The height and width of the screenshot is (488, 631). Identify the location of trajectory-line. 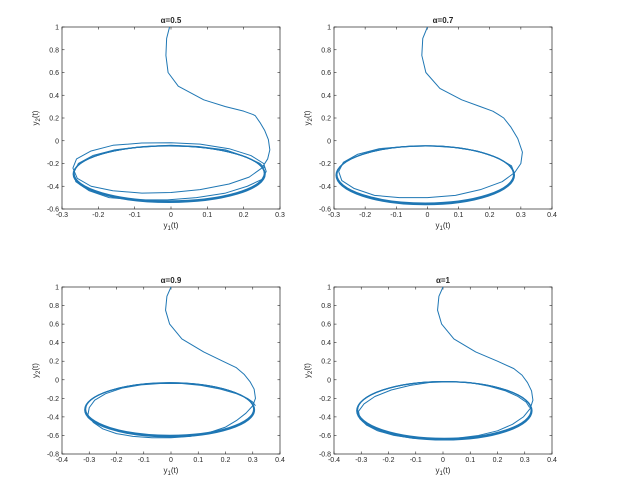
(171, 114).